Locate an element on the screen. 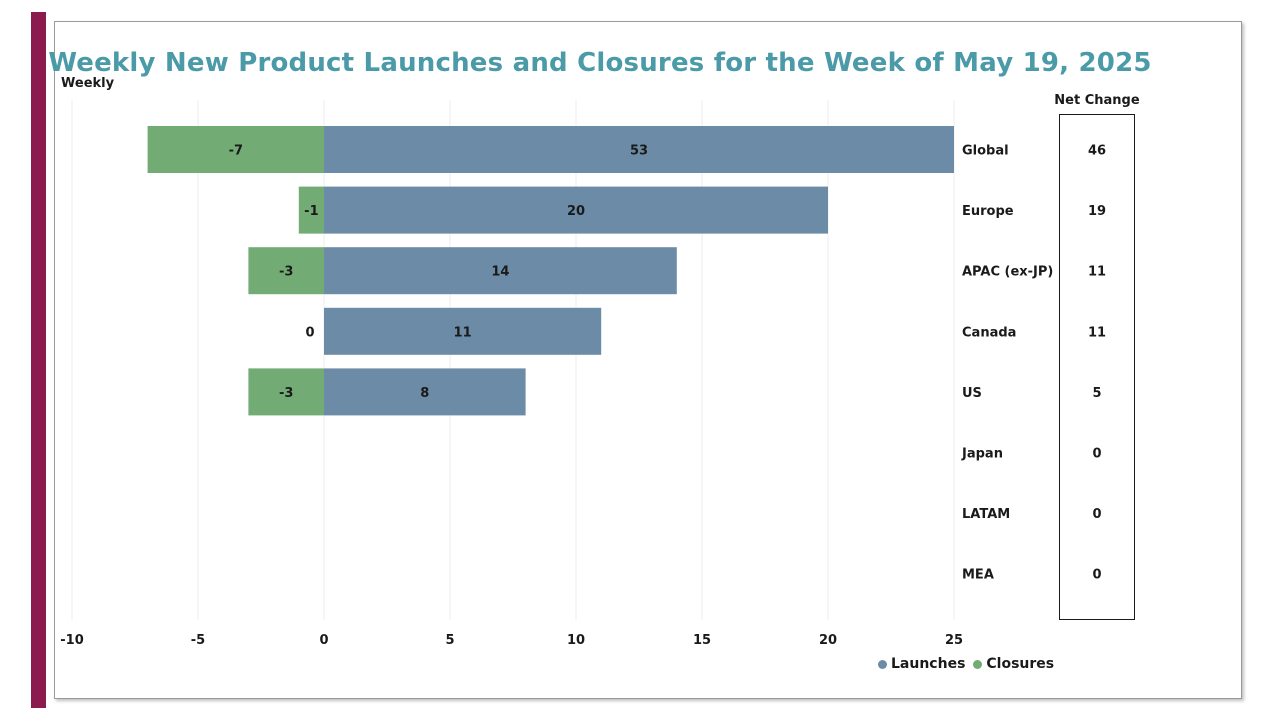 Image resolution: width=1280 pixels, height=720 pixels. x-tick-label: 5 is located at coordinates (449, 640).